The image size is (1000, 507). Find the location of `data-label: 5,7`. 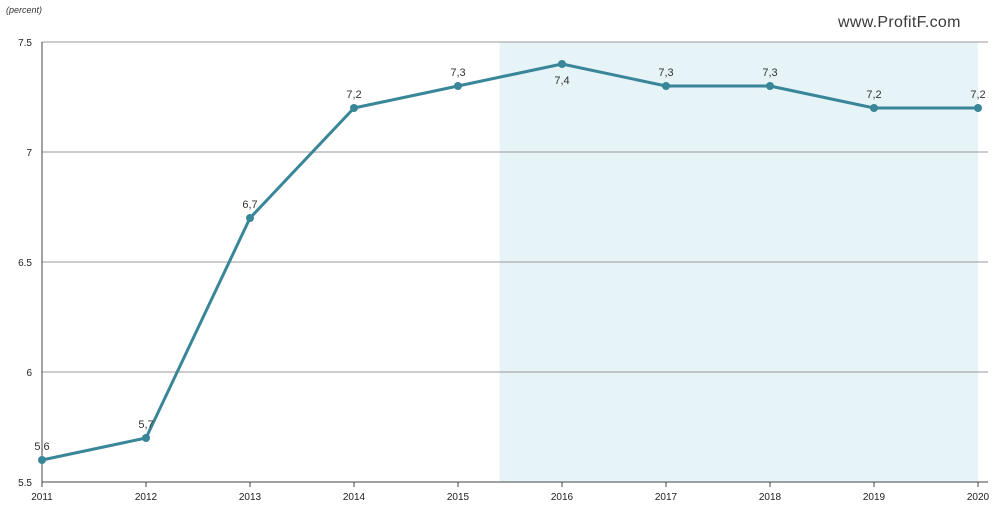

data-label: 5,7 is located at coordinates (145, 425).